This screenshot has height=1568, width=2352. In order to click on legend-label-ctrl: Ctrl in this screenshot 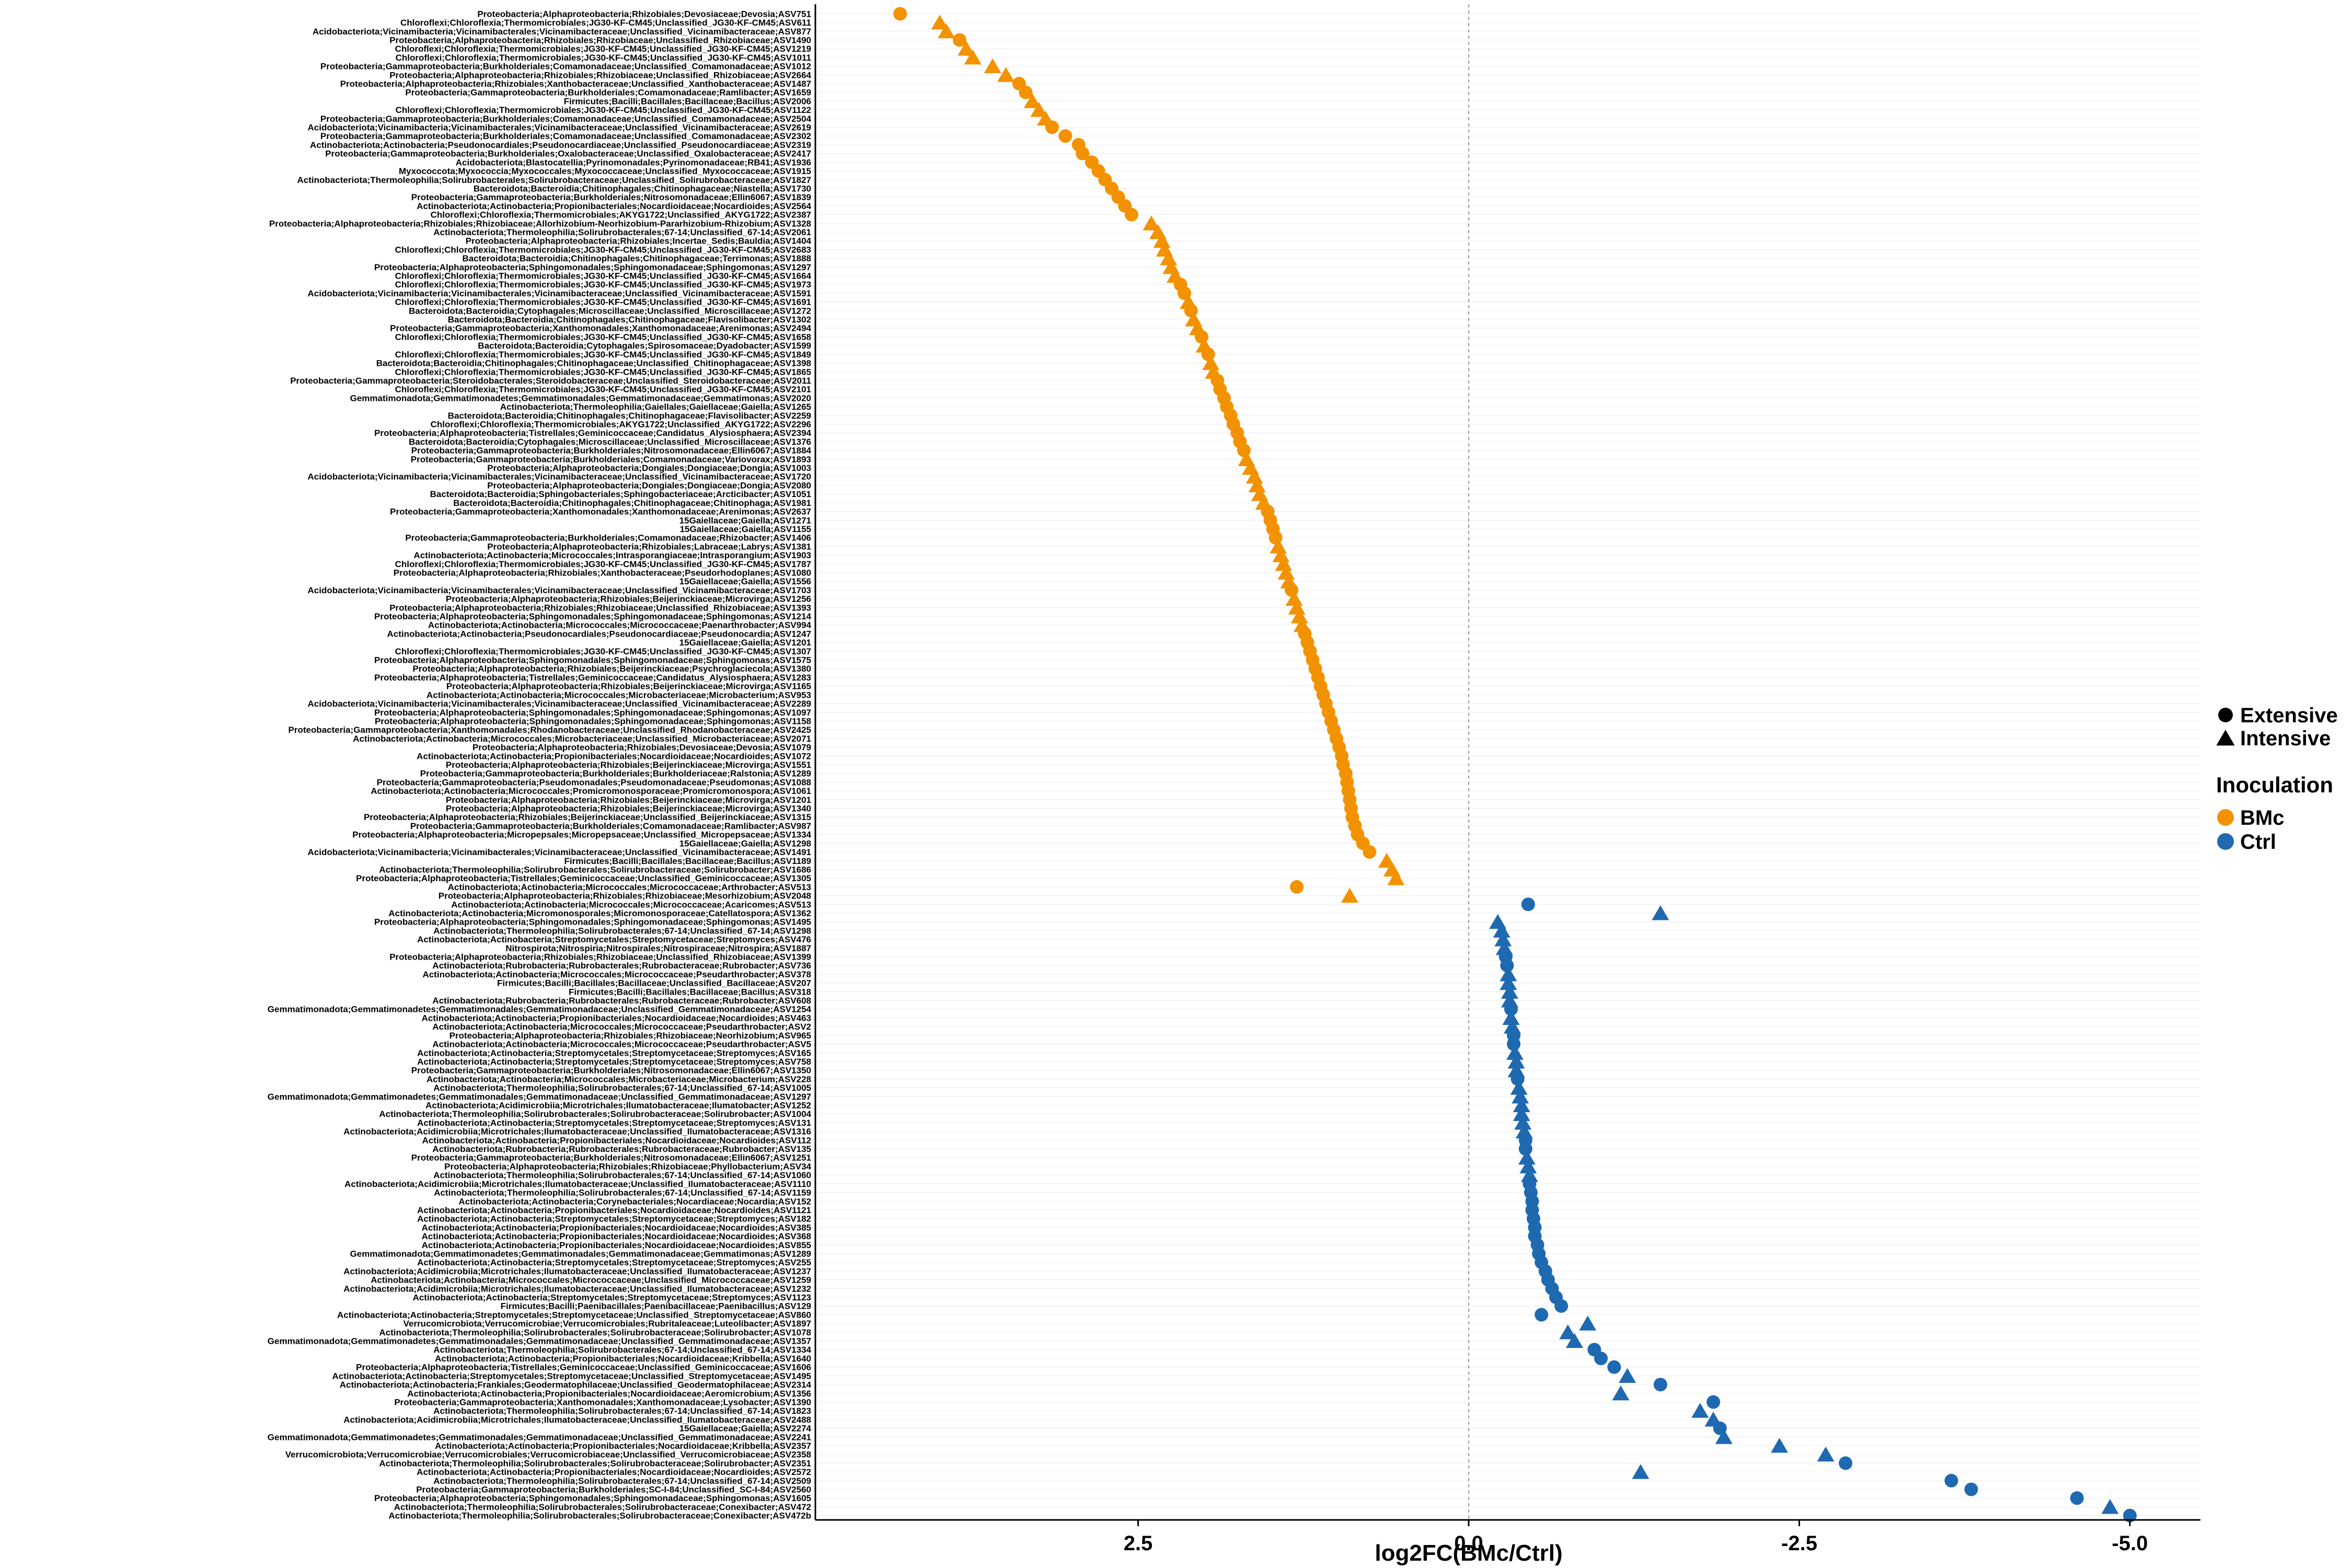, I will do `click(2258, 842)`.